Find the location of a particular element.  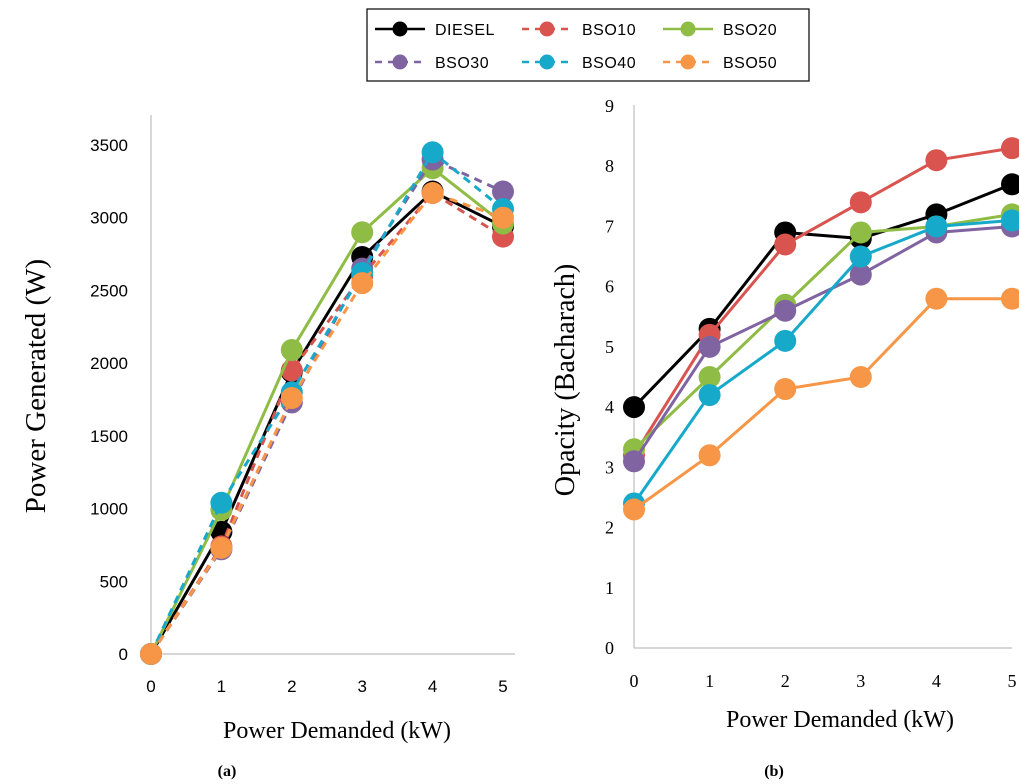

panel-a-y-ticks: 0 500 1000 1500 2000 2500 3000 3500 is located at coordinates (109, 400).